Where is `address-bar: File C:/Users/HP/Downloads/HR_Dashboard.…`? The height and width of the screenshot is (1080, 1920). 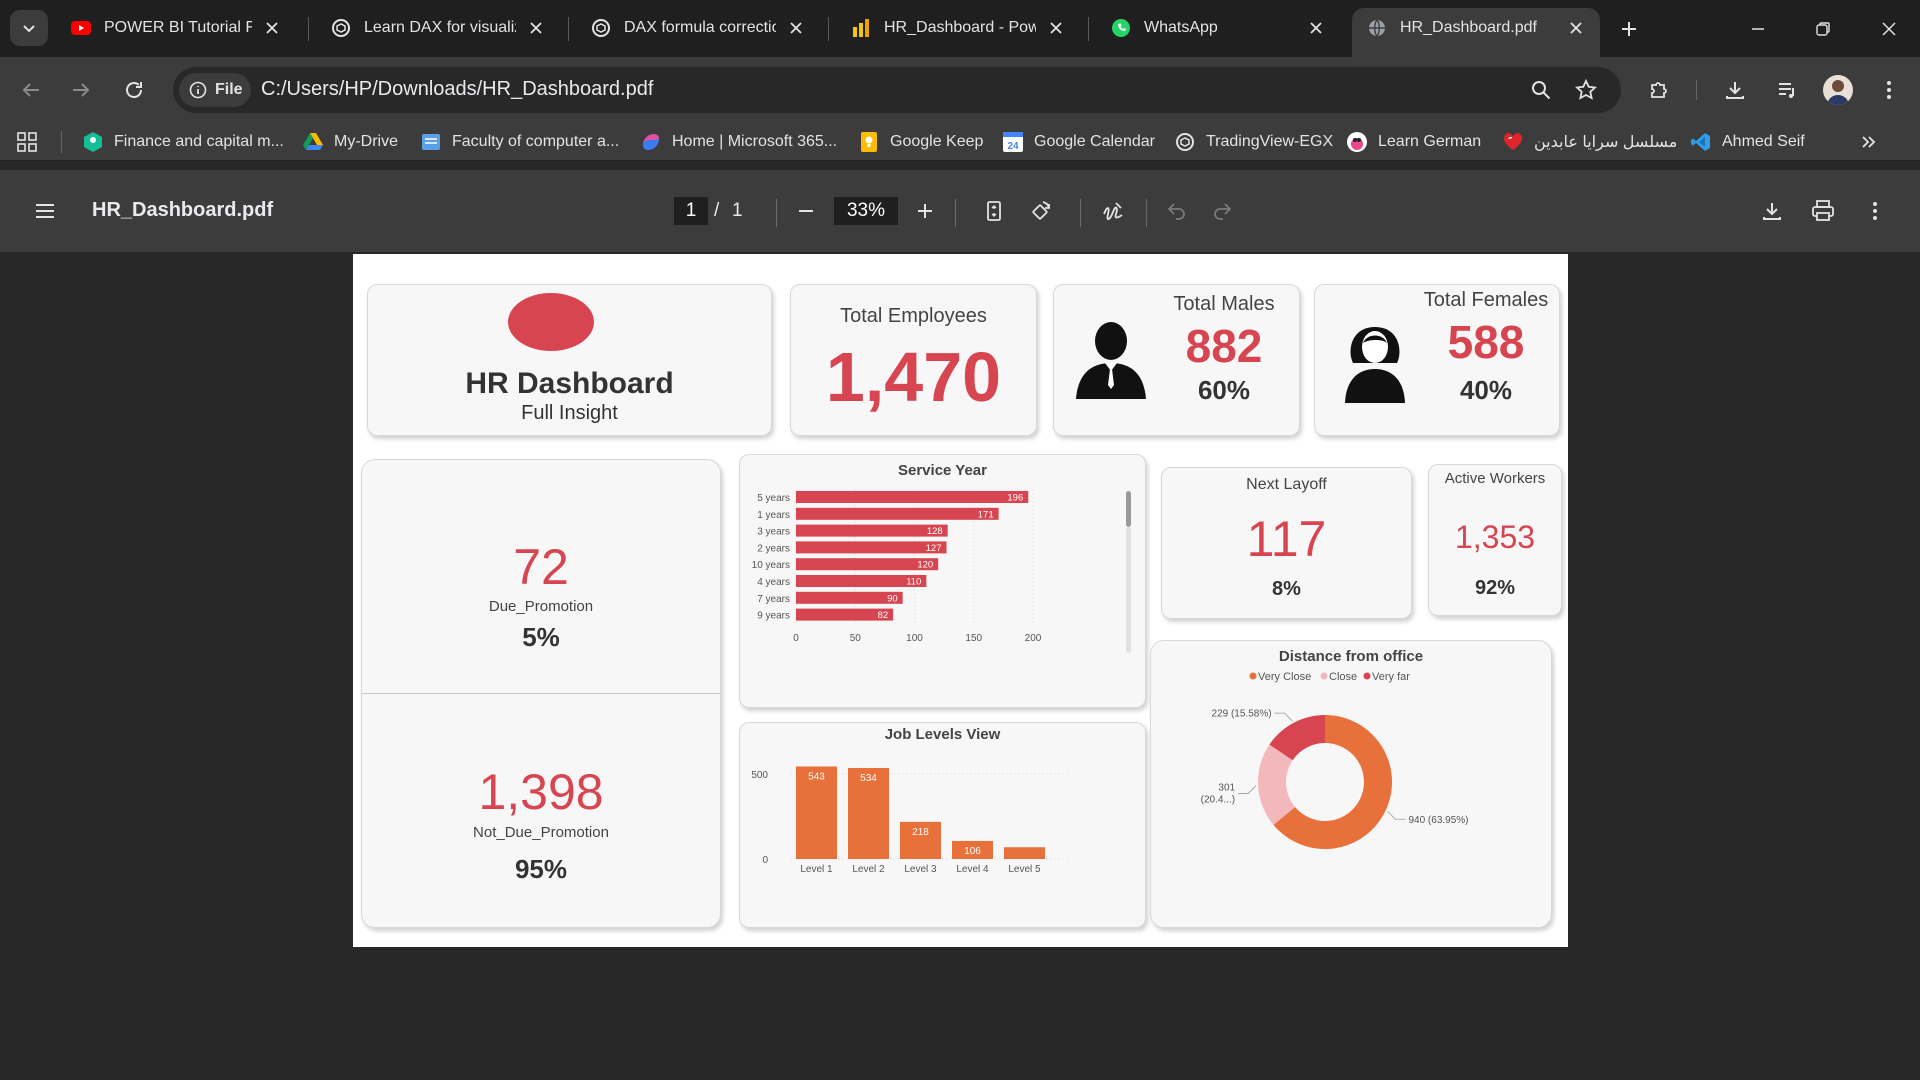 address-bar: File C:/Users/HP/Downloads/HR_Dashboard.… is located at coordinates (897, 90).